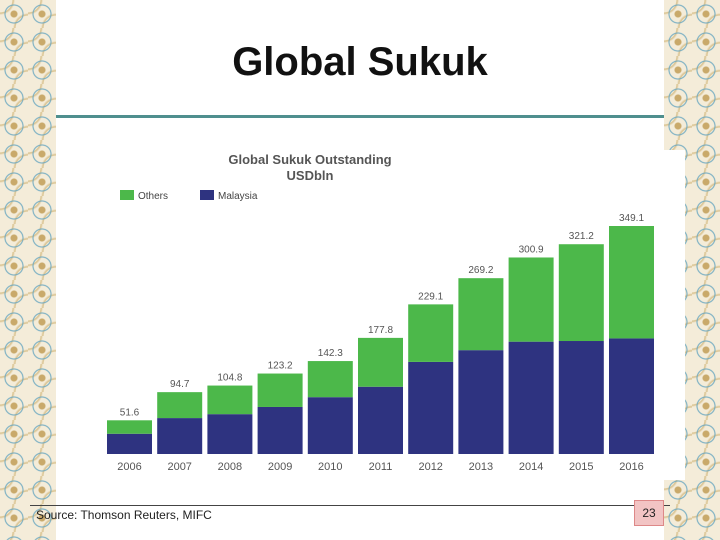 The image size is (720, 540). What do you see at coordinates (309, 159) in the screenshot?
I see `chart-title: Global Sukuk Outstanding` at bounding box center [309, 159].